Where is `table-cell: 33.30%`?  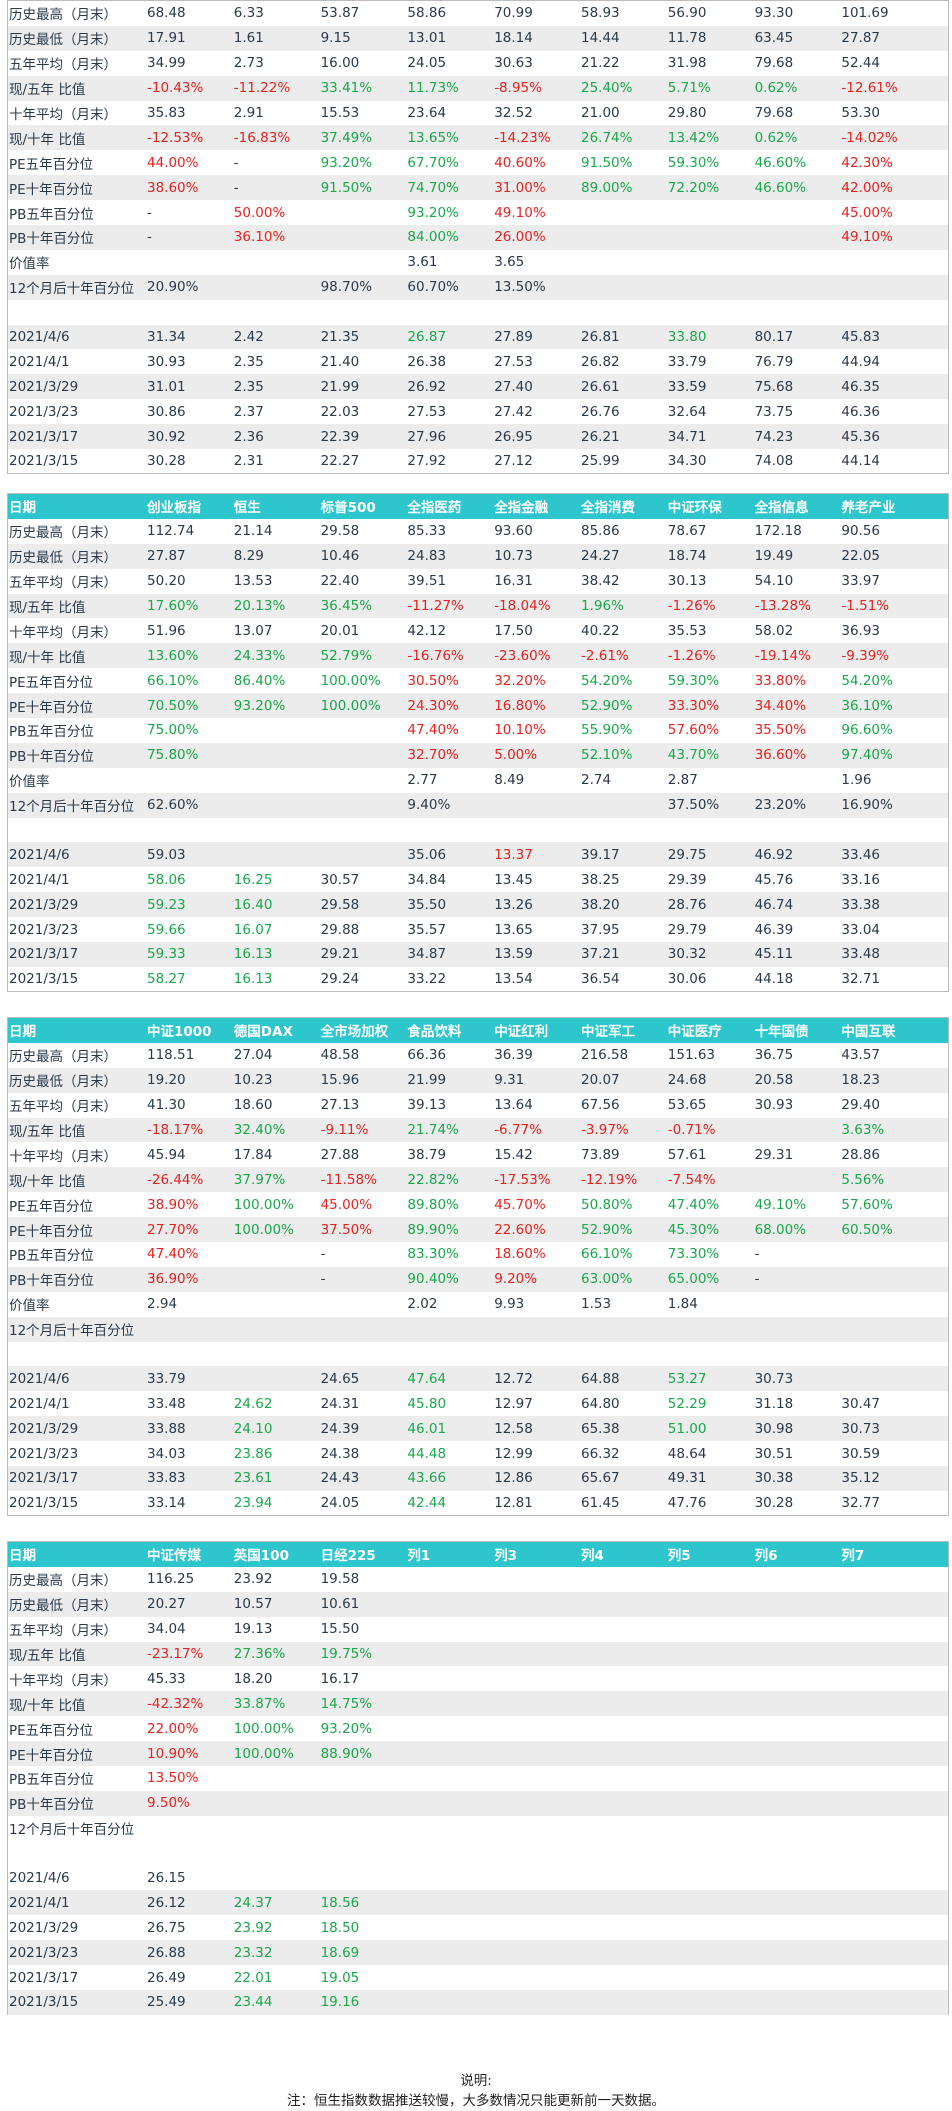
table-cell: 33.30% is located at coordinates (693, 705).